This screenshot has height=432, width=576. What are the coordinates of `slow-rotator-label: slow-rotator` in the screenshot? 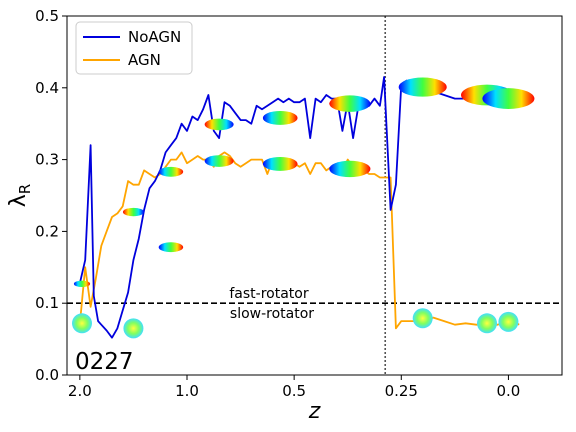 It's located at (272, 314).